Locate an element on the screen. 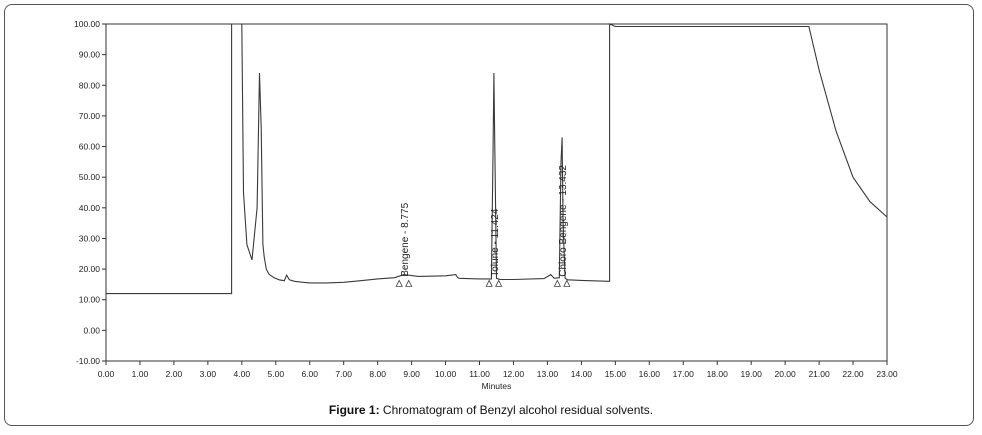  y-tick-label: 80.00 is located at coordinates (90, 85).